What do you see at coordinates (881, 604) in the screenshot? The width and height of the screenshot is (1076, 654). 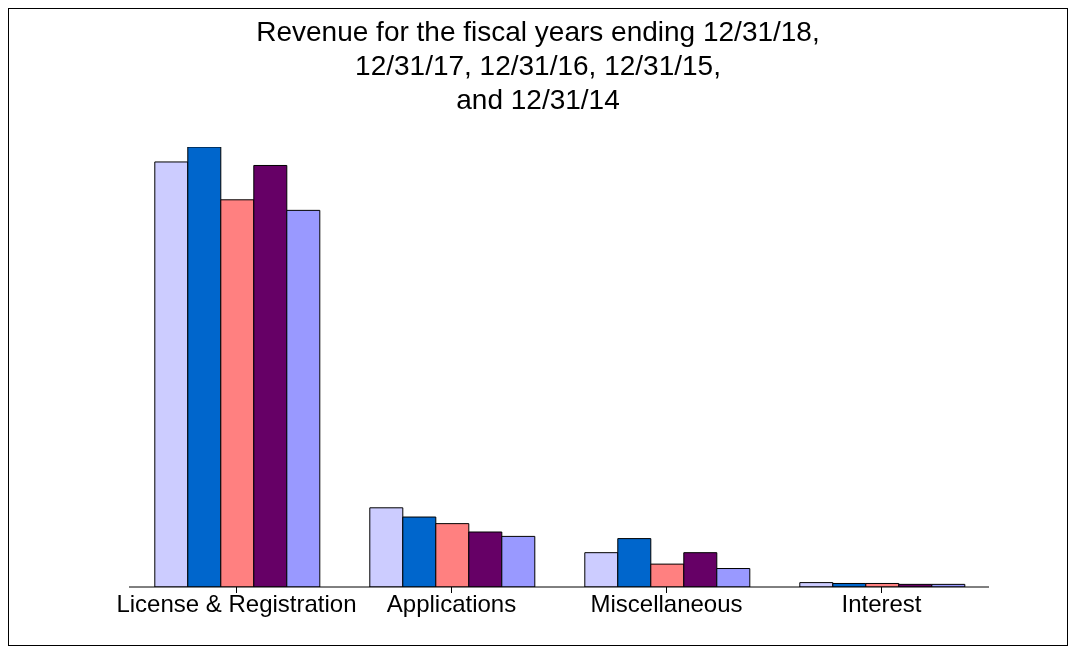 I see `x-tick-label: Interest` at bounding box center [881, 604].